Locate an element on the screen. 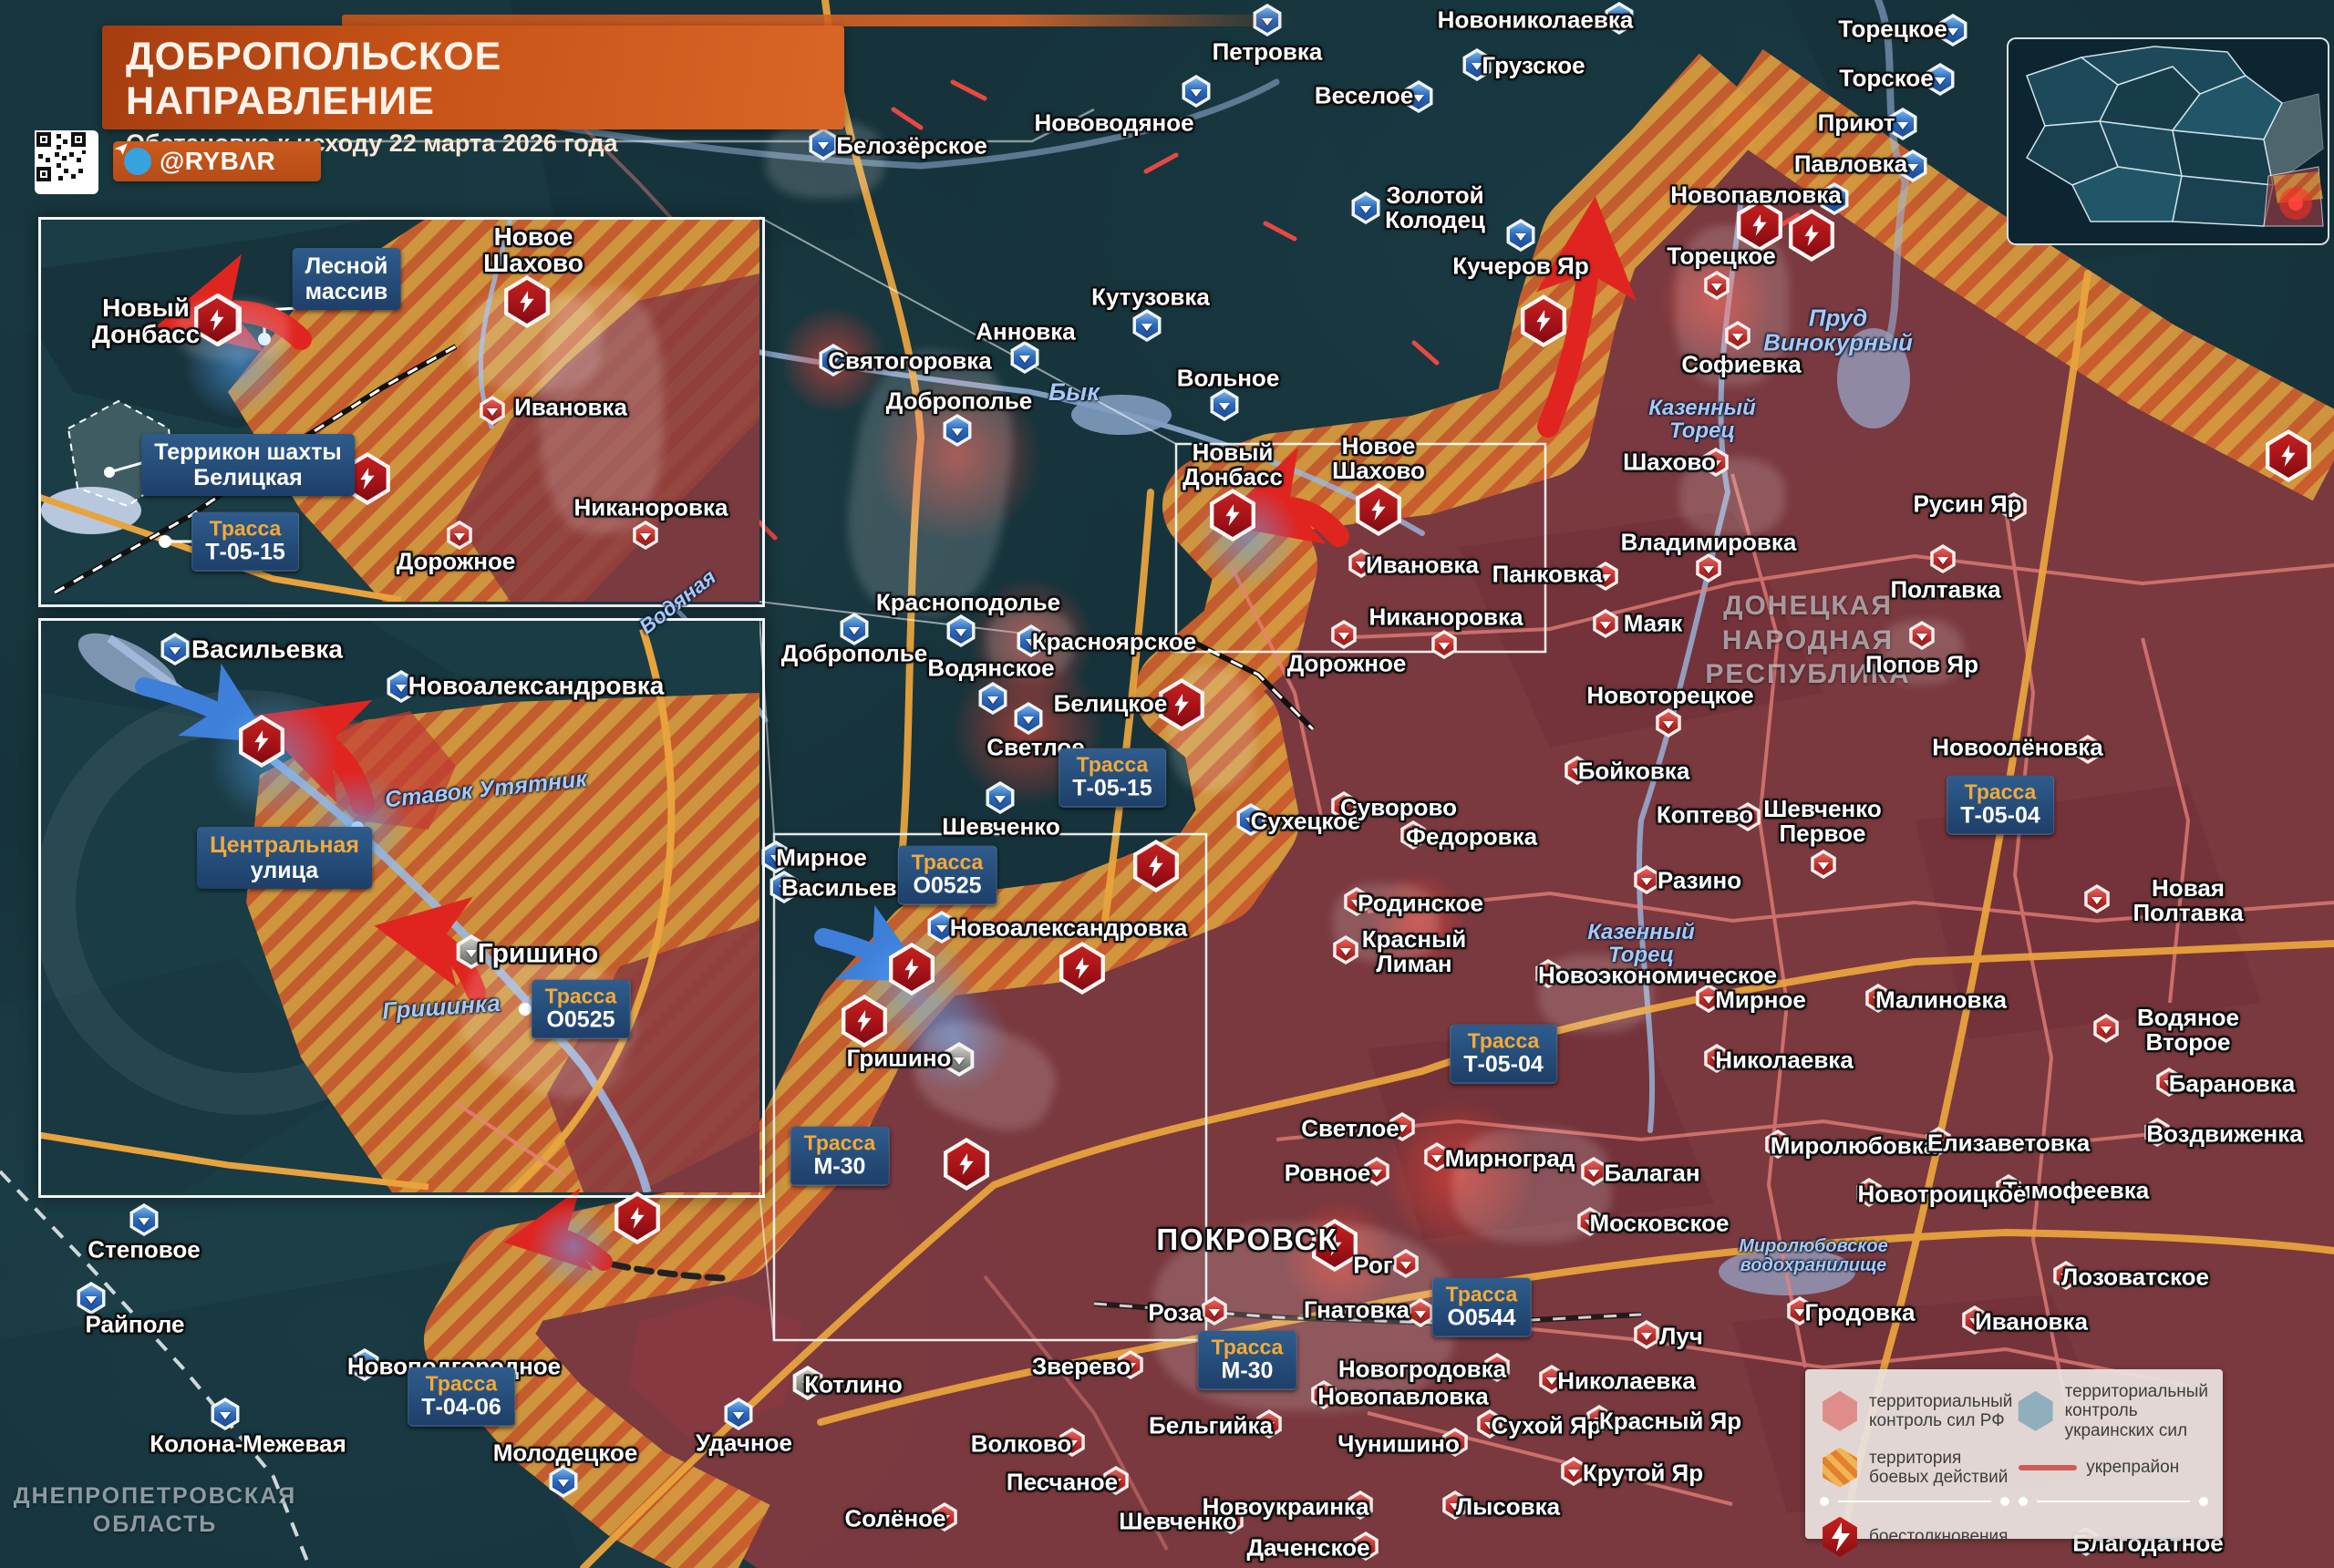  city-label: Волково is located at coordinates (1021, 1443).